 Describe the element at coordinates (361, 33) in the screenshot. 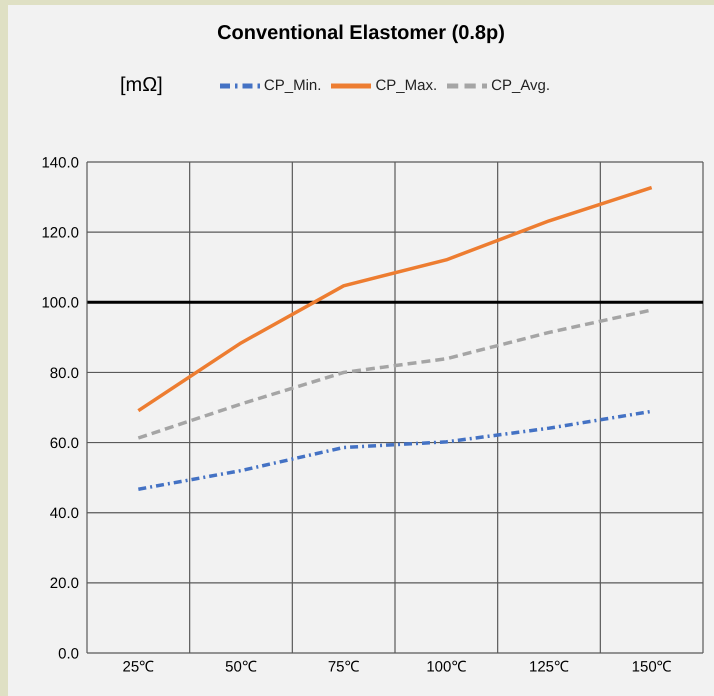

I see `chart-title: Conventional Elastomer (0.8p)` at that location.